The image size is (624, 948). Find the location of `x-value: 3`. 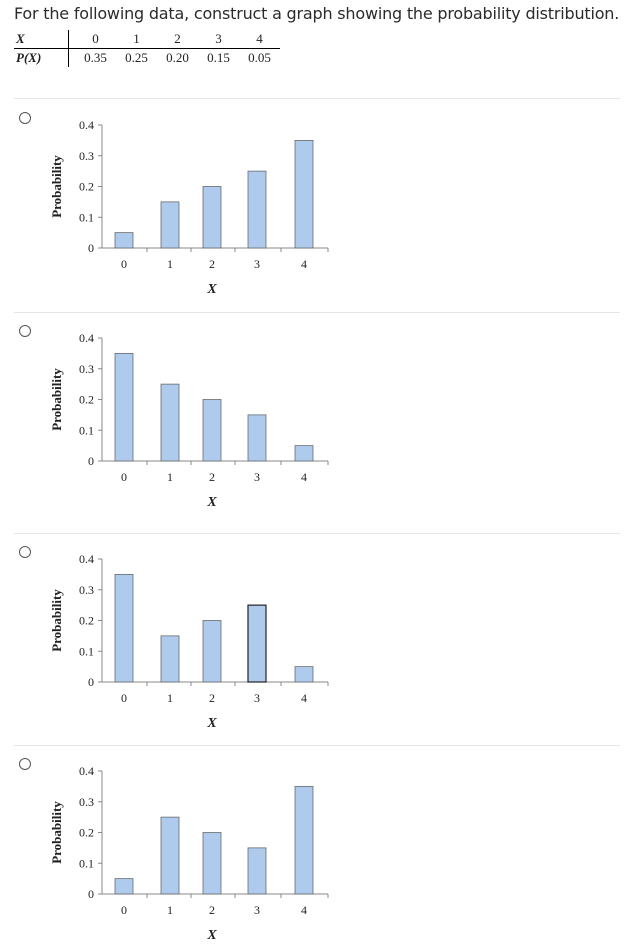

x-value: 3 is located at coordinates (218, 39).